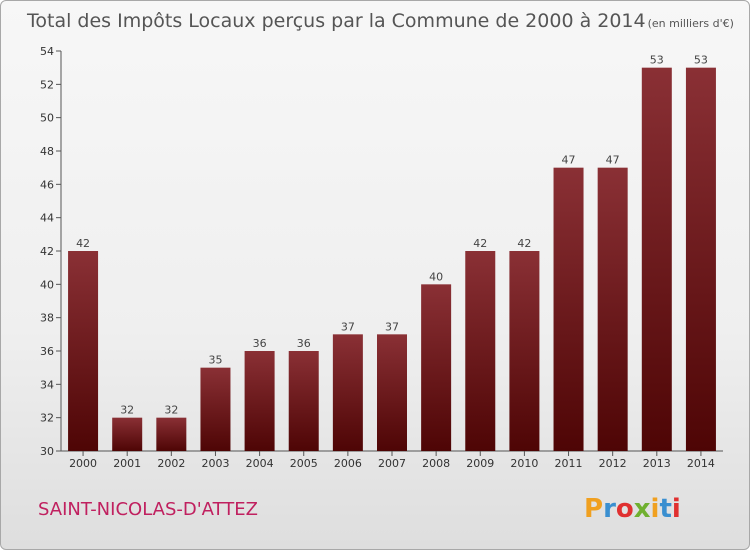  Describe the element at coordinates (215, 409) in the screenshot. I see `bar-2003` at that location.